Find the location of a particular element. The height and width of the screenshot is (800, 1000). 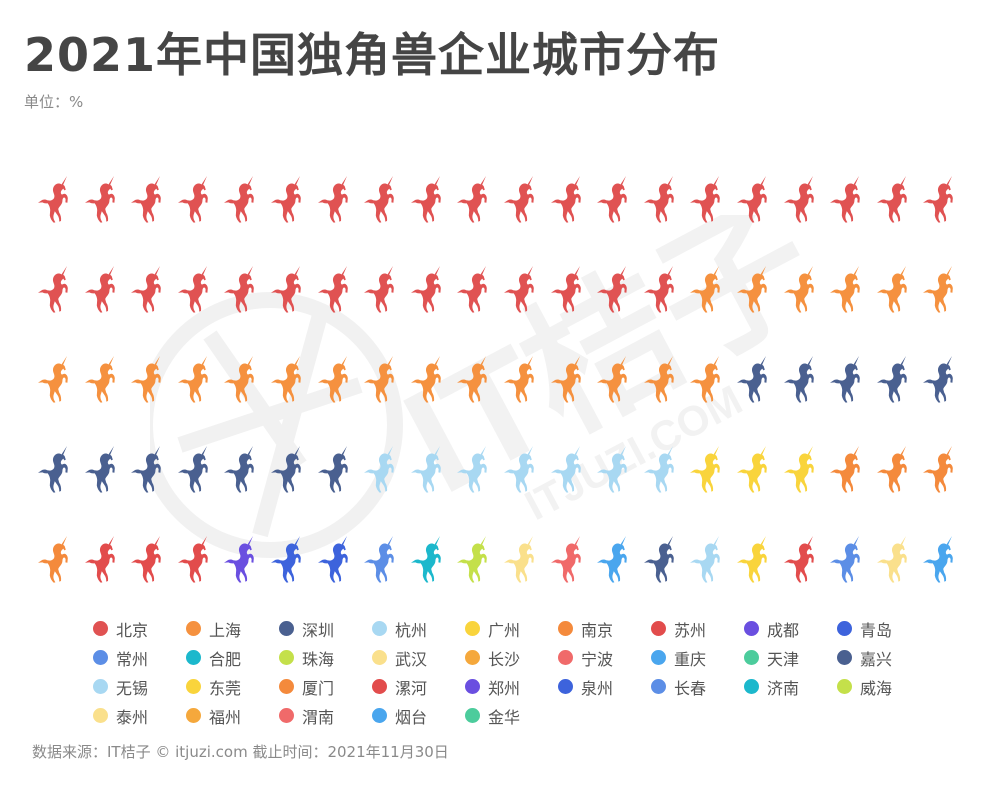

legend-label: 福州 is located at coordinates (225, 717).